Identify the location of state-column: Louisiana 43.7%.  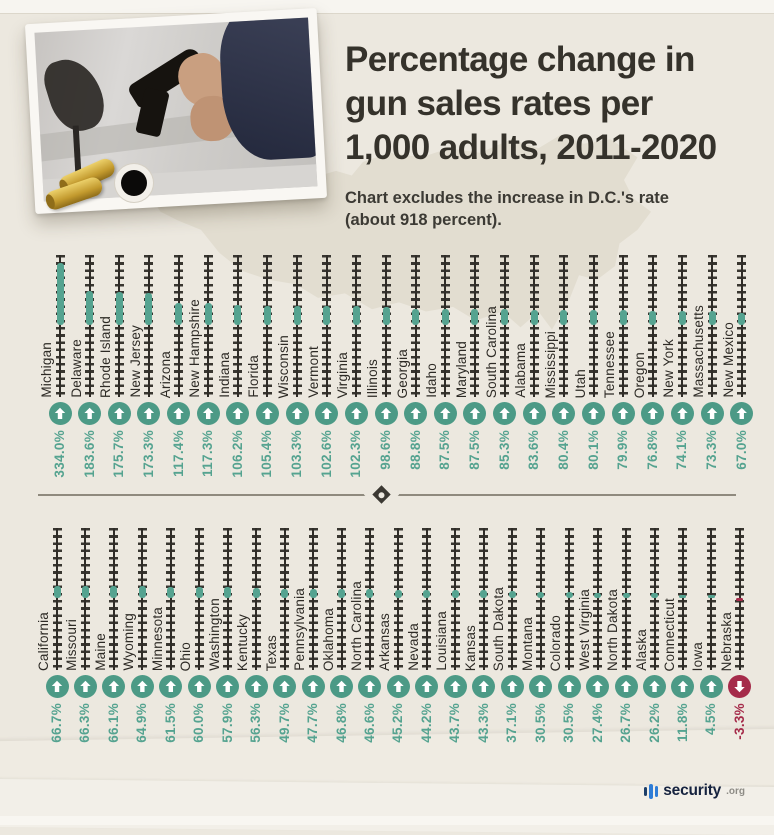
(450, 641).